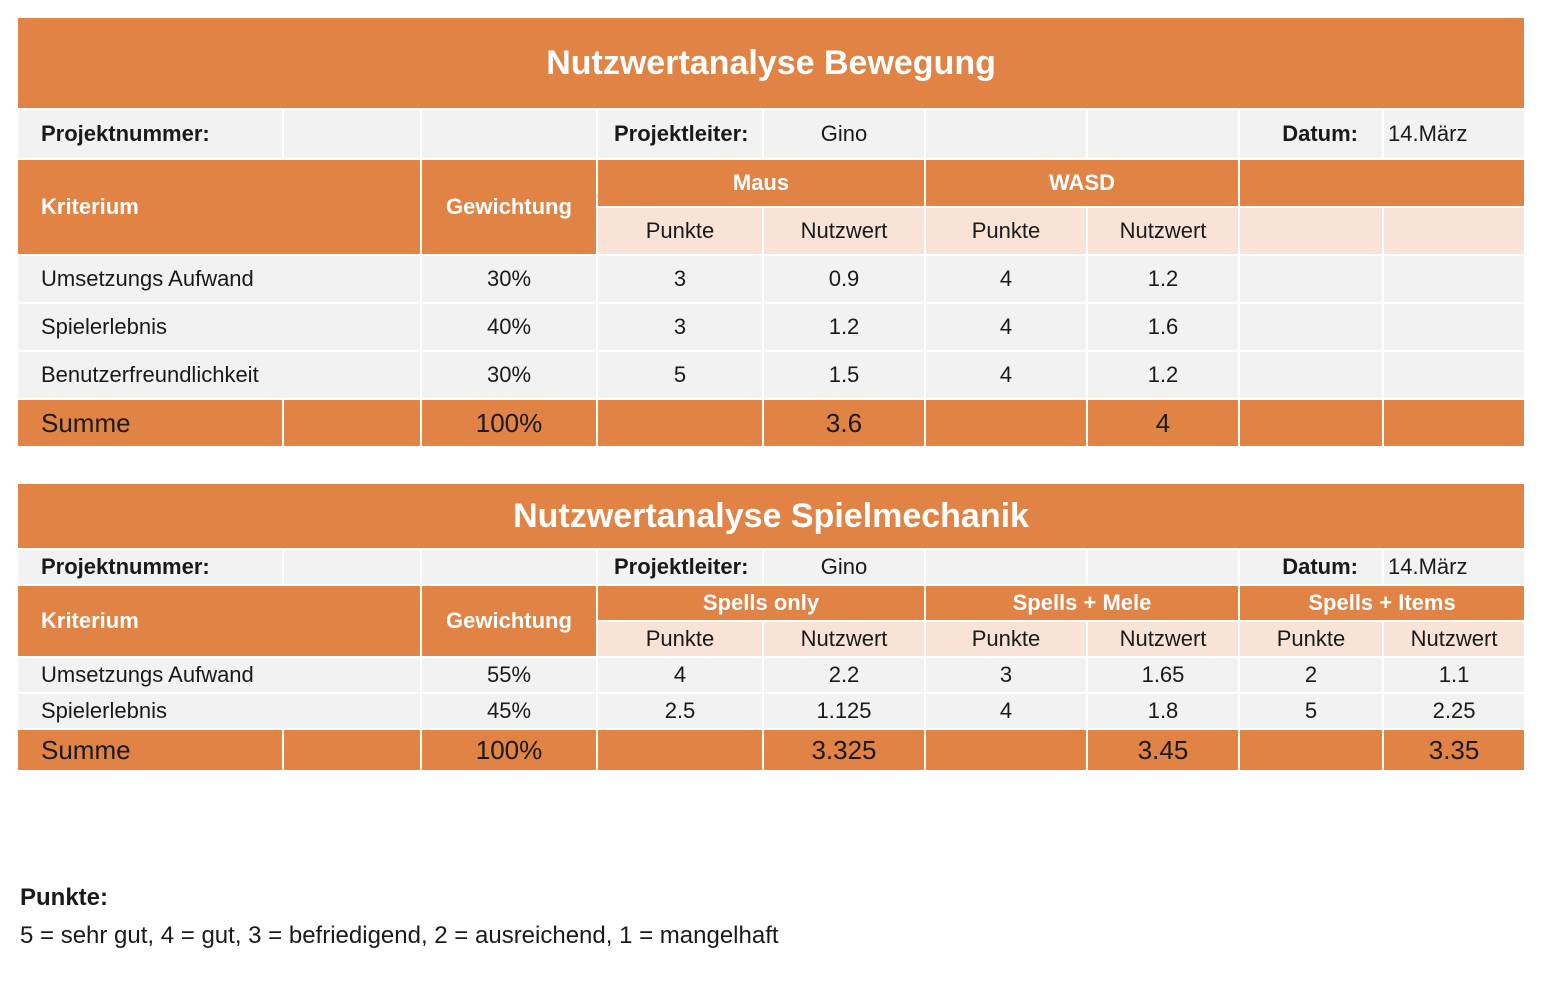 The height and width of the screenshot is (988, 1558). I want to click on summe-nutzwert: 3.35, so click(1454, 750).